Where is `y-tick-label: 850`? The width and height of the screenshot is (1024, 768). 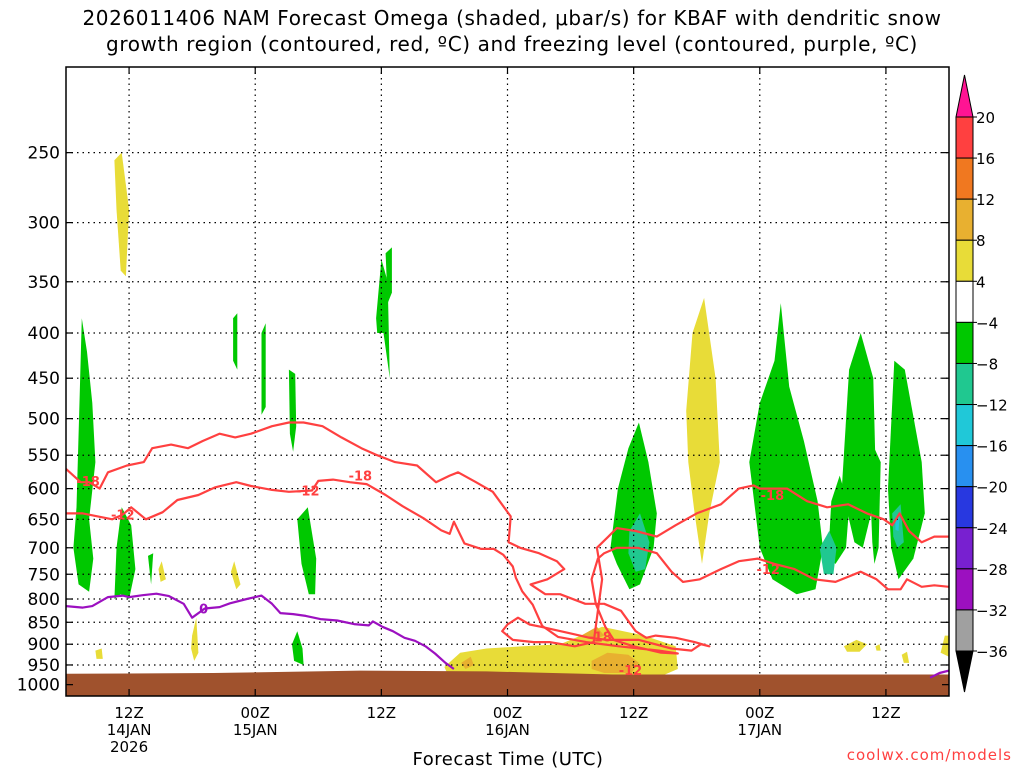
y-tick-label: 850 is located at coordinates (44, 623).